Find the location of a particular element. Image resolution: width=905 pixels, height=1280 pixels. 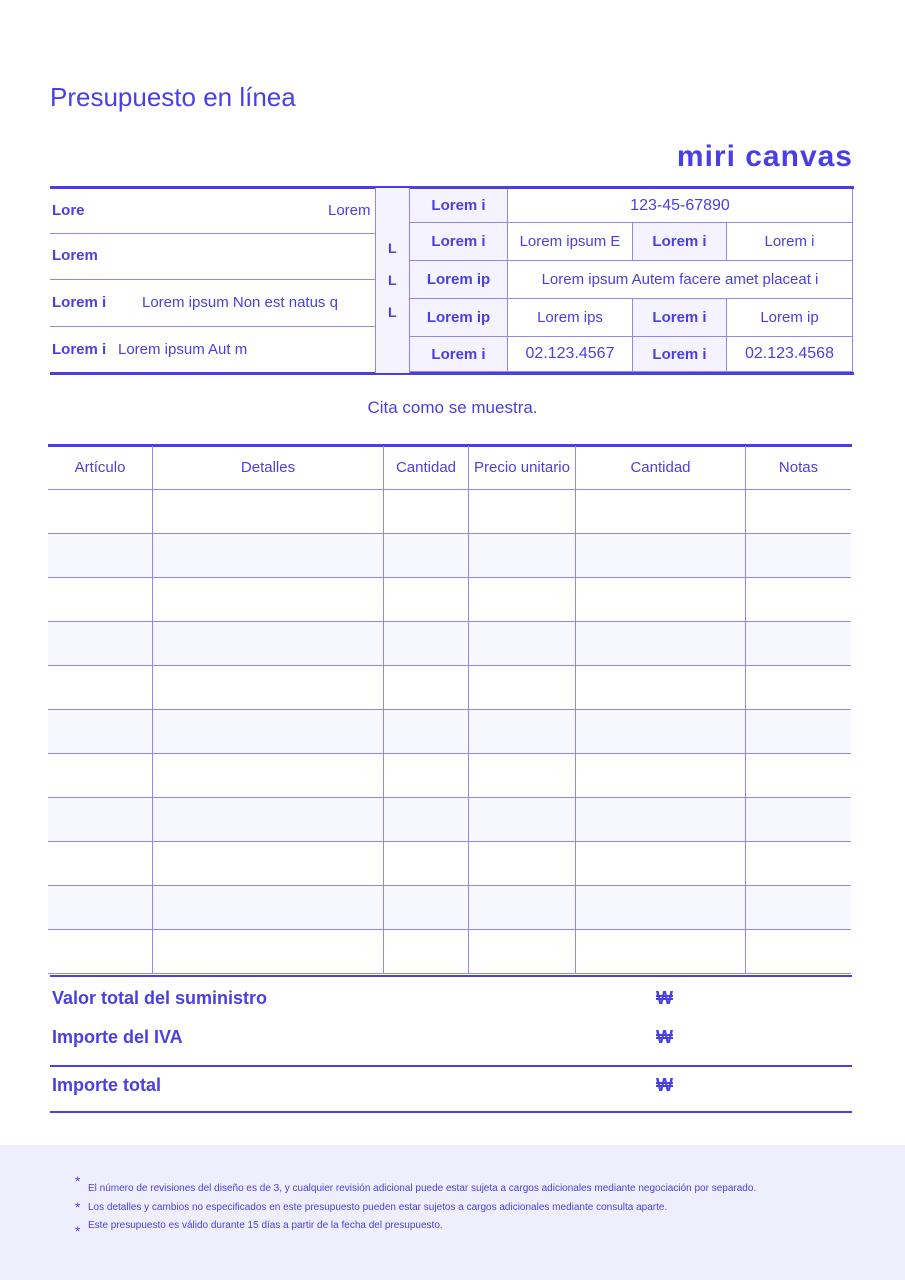

field-value: Lorem i is located at coordinates (790, 242).